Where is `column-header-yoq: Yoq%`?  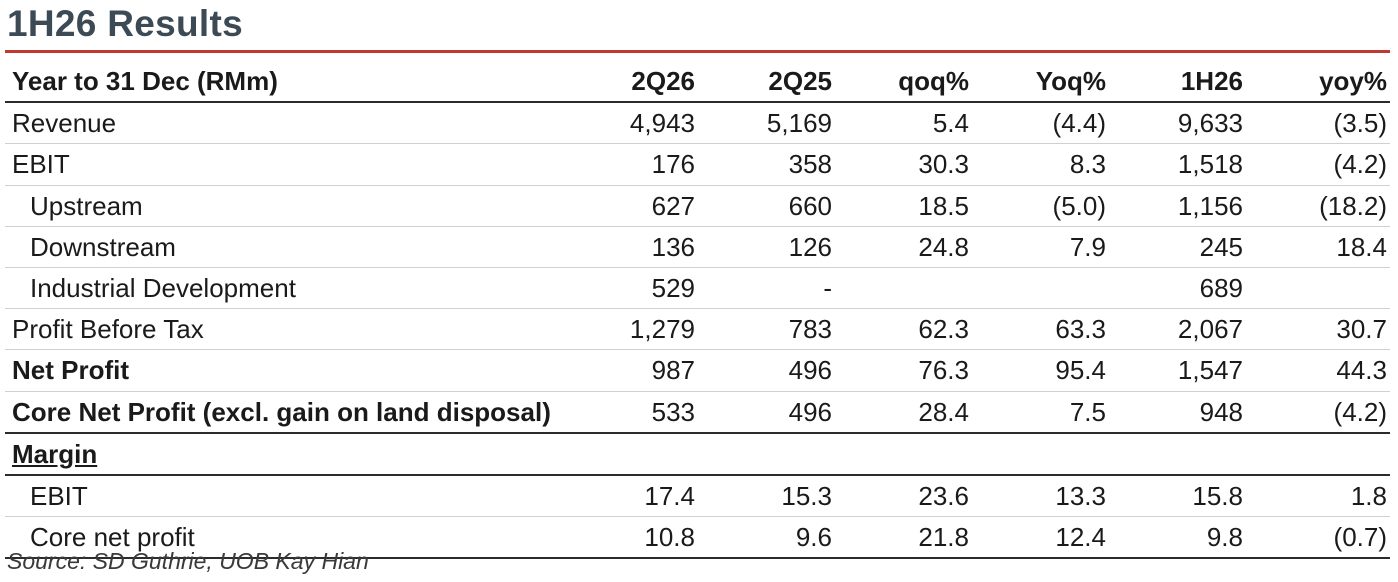 column-header-yoq: Yoq% is located at coordinates (1040, 82).